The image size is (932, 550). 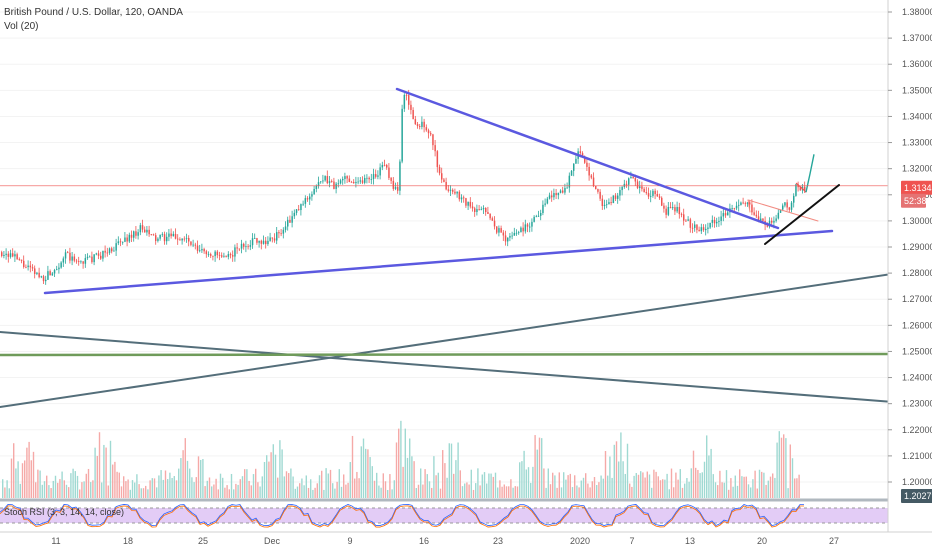 What do you see at coordinates (466, 368) in the screenshot?
I see `trendline-descending-long` at bounding box center [466, 368].